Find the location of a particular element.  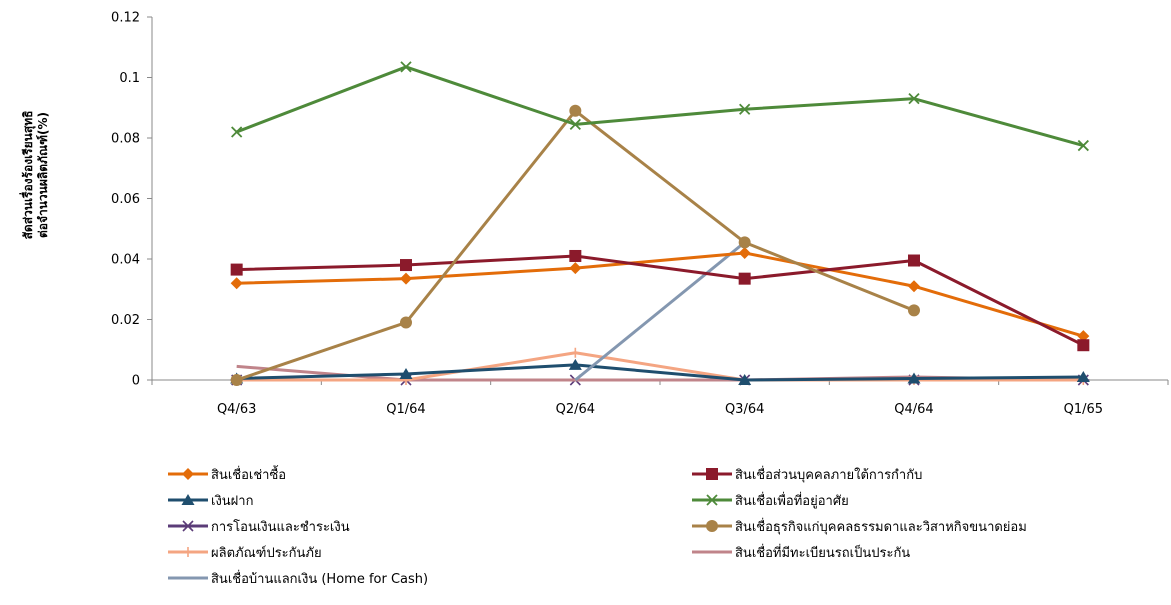

legend-item: เงินฝาก is located at coordinates (210, 501).